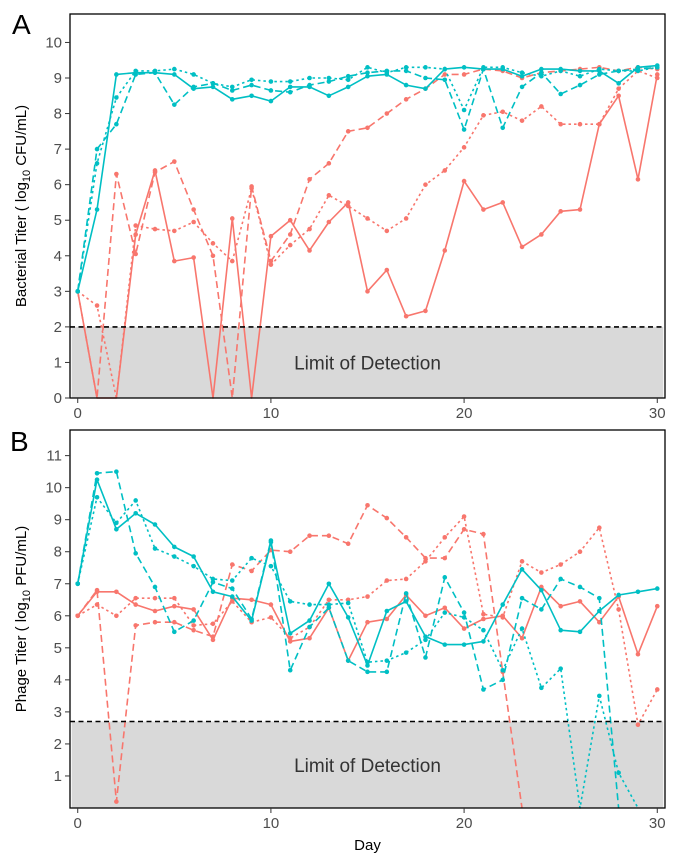 This screenshot has width=674, height=857. What do you see at coordinates (27, 176) in the screenshot?
I see `y-axis-title-subscript: 10` at bounding box center [27, 176].